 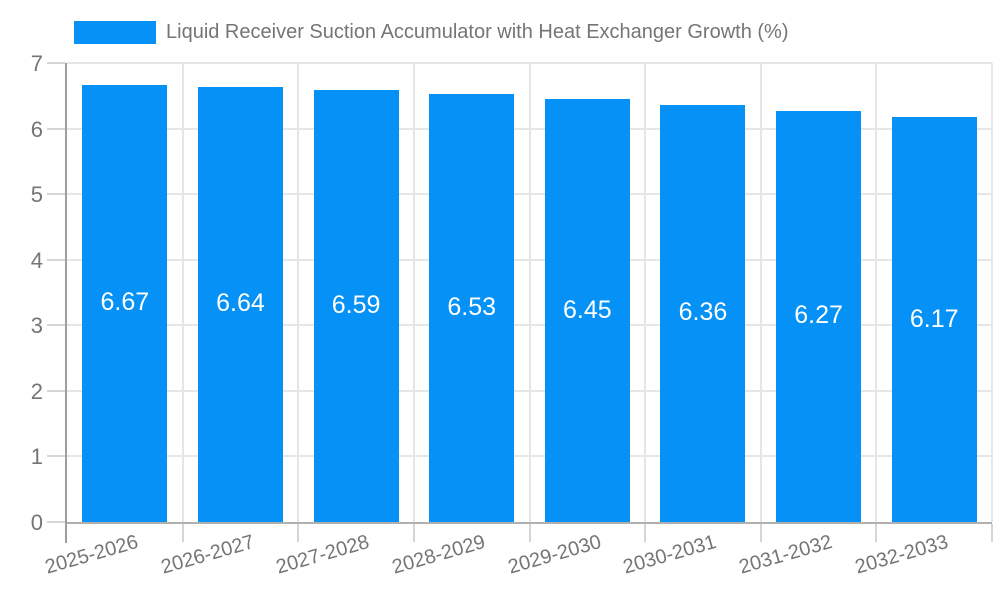 What do you see at coordinates (36, 522) in the screenshot?
I see `y-tick-label: 0` at bounding box center [36, 522].